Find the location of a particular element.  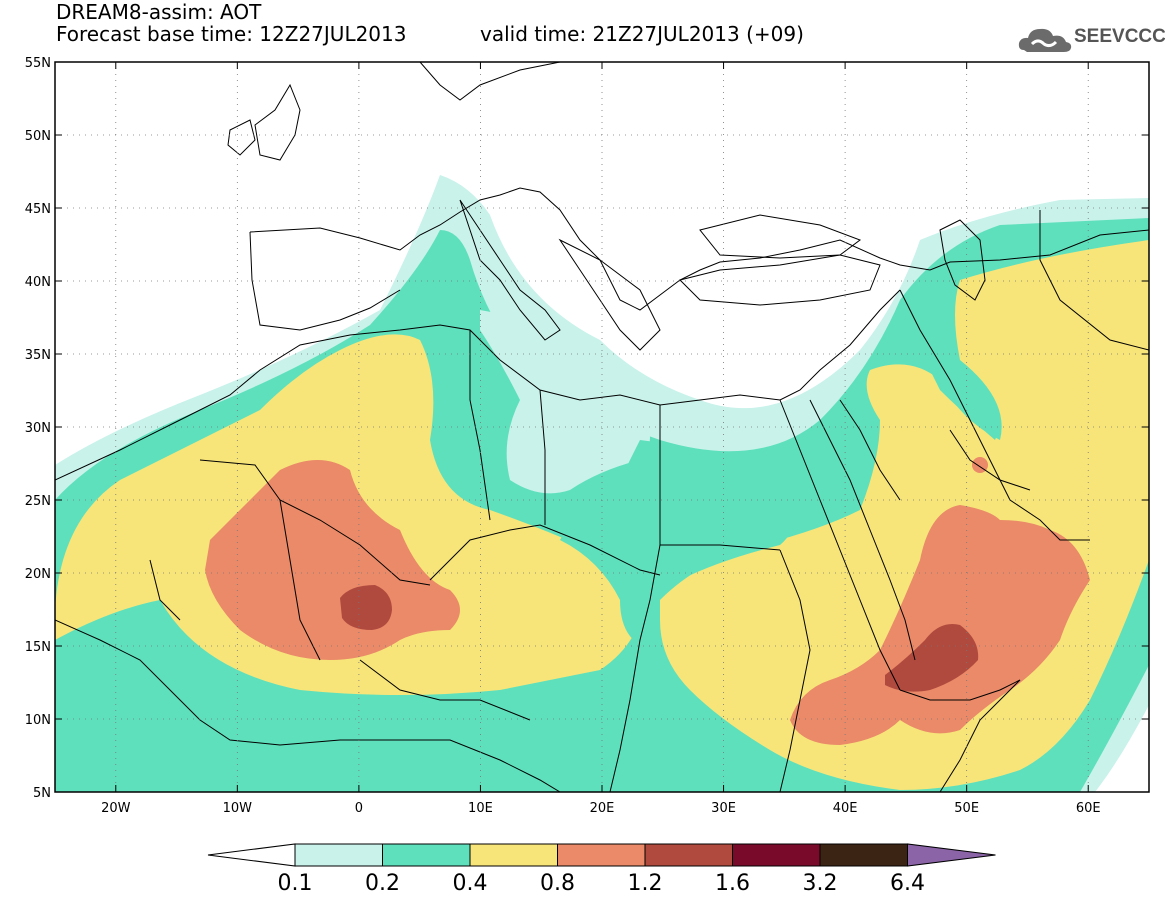

lat-label: 45N is located at coordinates (38, 209).